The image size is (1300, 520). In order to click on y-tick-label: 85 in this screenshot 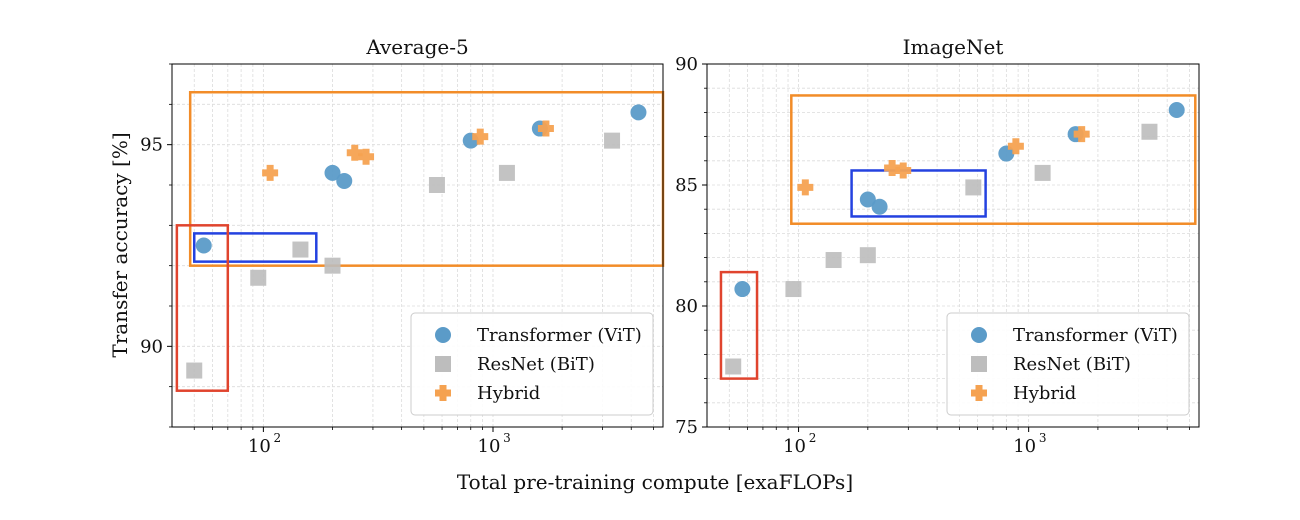, I will do `click(686, 185)`.